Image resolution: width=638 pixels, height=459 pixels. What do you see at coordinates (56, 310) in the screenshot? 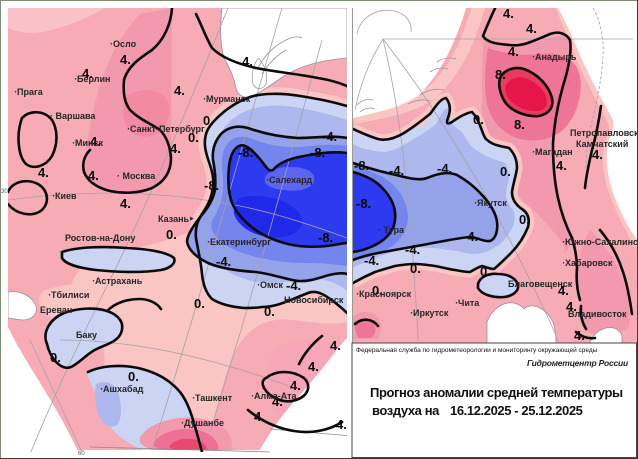
I see `svg-text: Ереван` at bounding box center [56, 310].